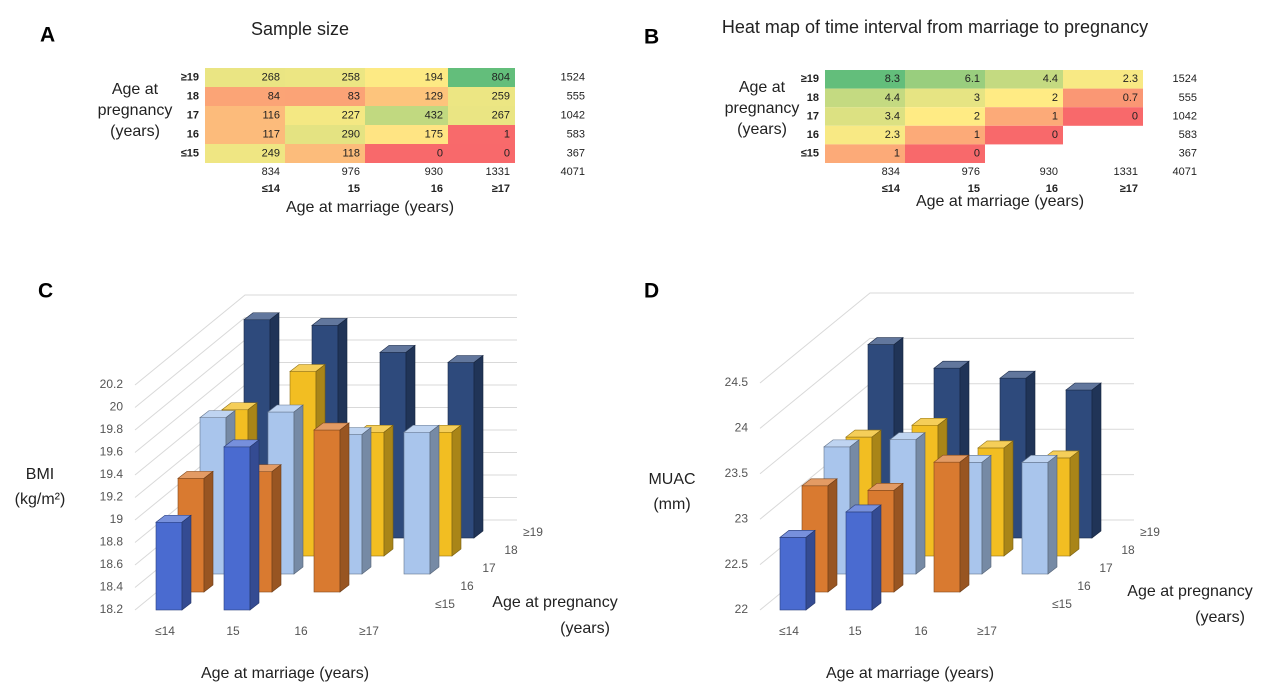 This screenshot has width=1263, height=684. What do you see at coordinates (737, 564) in the screenshot?
I see `y-tick-label: 22.5` at bounding box center [737, 564].